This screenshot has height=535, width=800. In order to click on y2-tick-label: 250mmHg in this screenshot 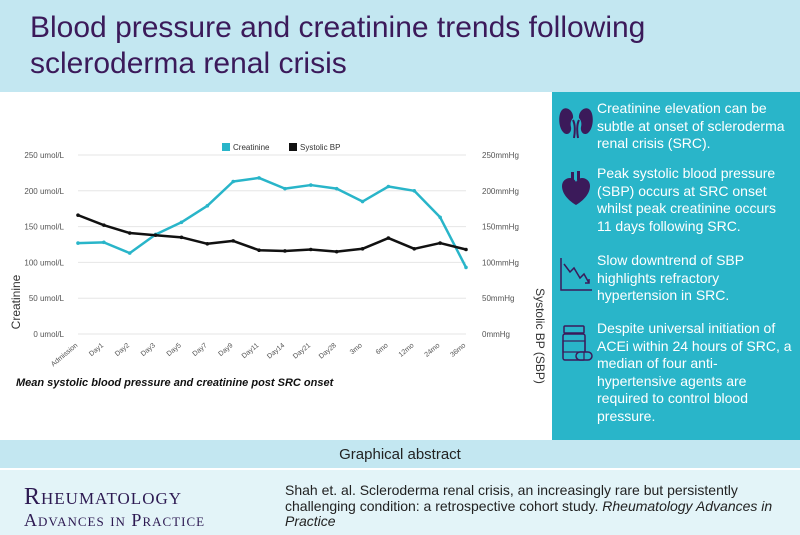, I will do `click(500, 155)`.